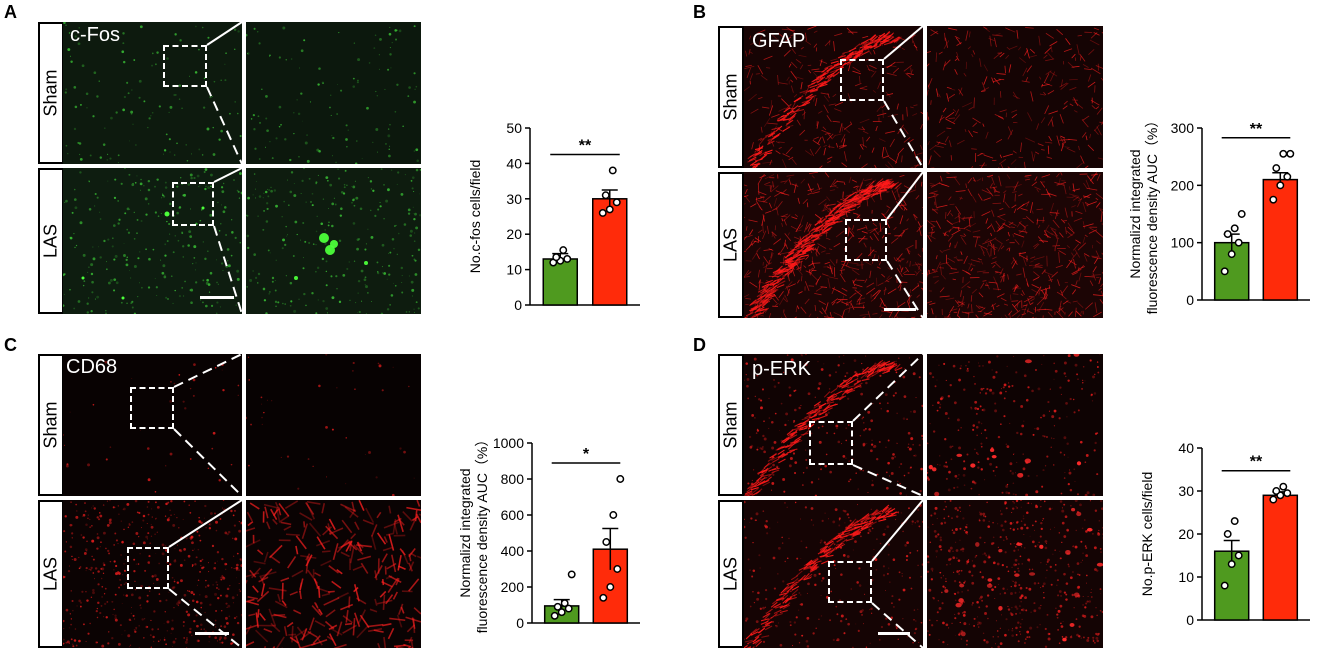 The image size is (1325, 651). What do you see at coordinates (465, 532) in the screenshot?
I see `y-axis-label: Normalizd integrated` at bounding box center [465, 532].